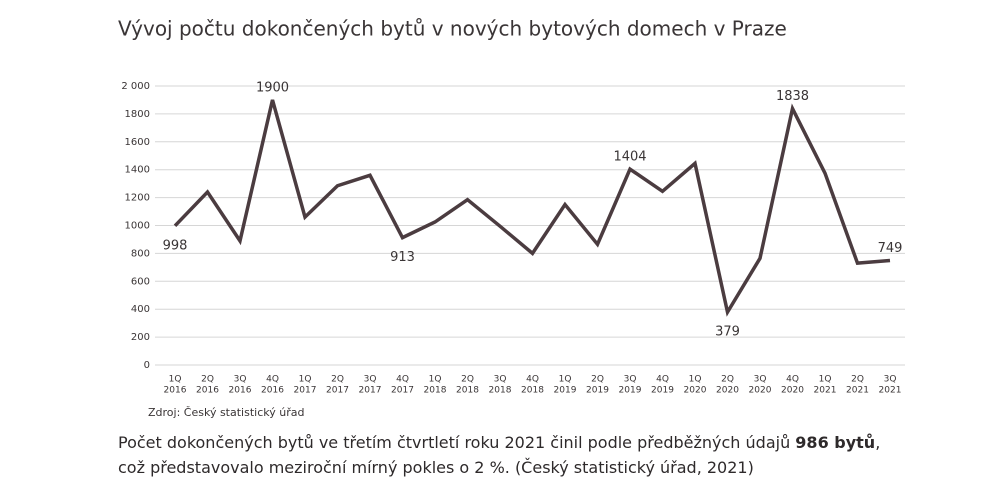 The image size is (1000, 489). What do you see at coordinates (140, 281) in the screenshot?
I see `y-tick-label: 600` at bounding box center [140, 281].